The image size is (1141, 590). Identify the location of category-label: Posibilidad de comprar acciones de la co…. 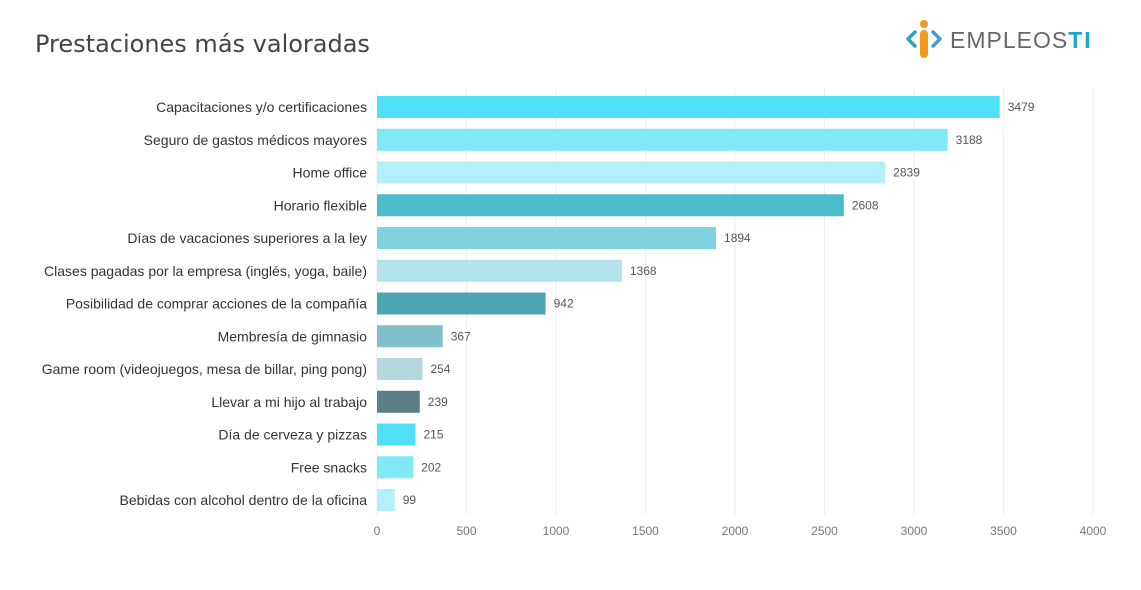
(216, 304).